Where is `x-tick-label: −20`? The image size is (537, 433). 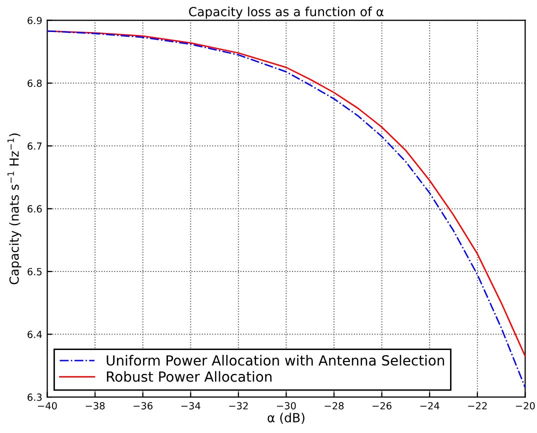 x-tick-label: −20 is located at coordinates (525, 406).